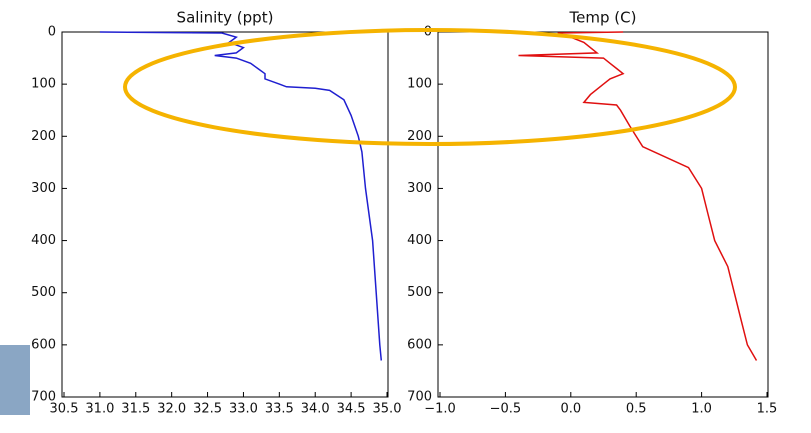 This screenshot has height=433, width=811. I want to click on chart-title: Salinity (ppt), so click(225, 18).